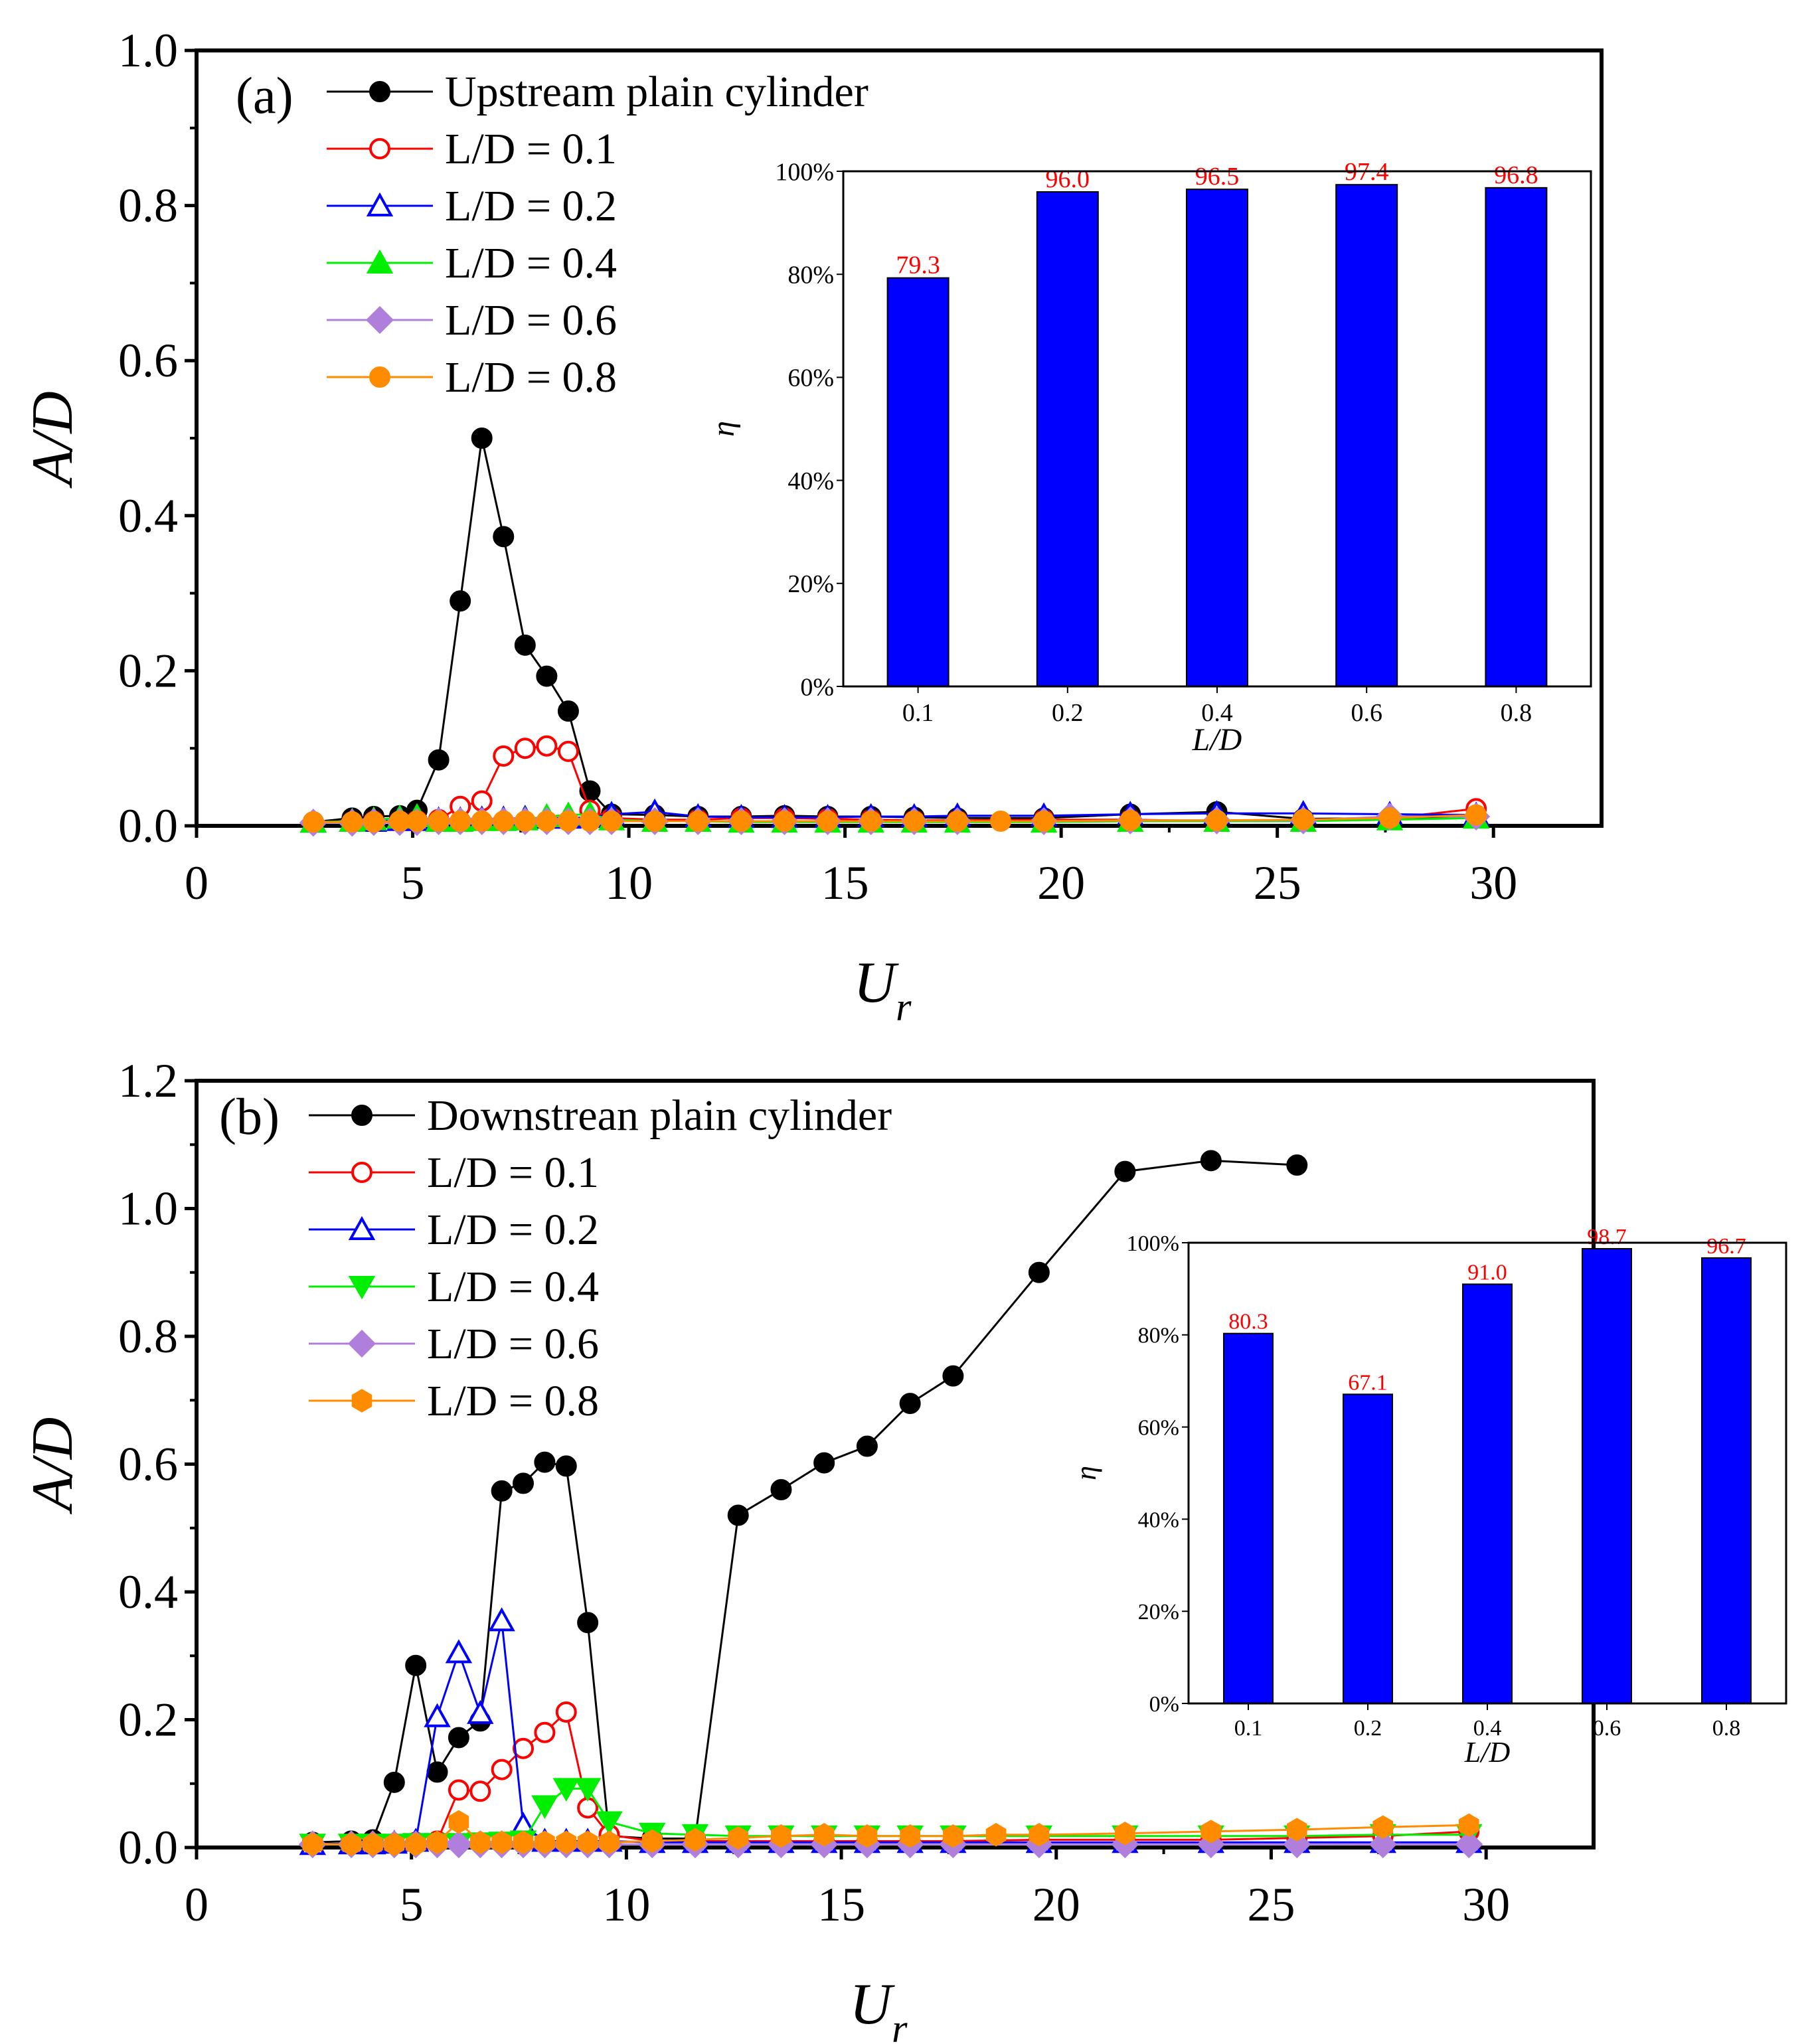  Describe the element at coordinates (804, 172) in the screenshot. I see `inset-y-tick-label: 100%` at that location.